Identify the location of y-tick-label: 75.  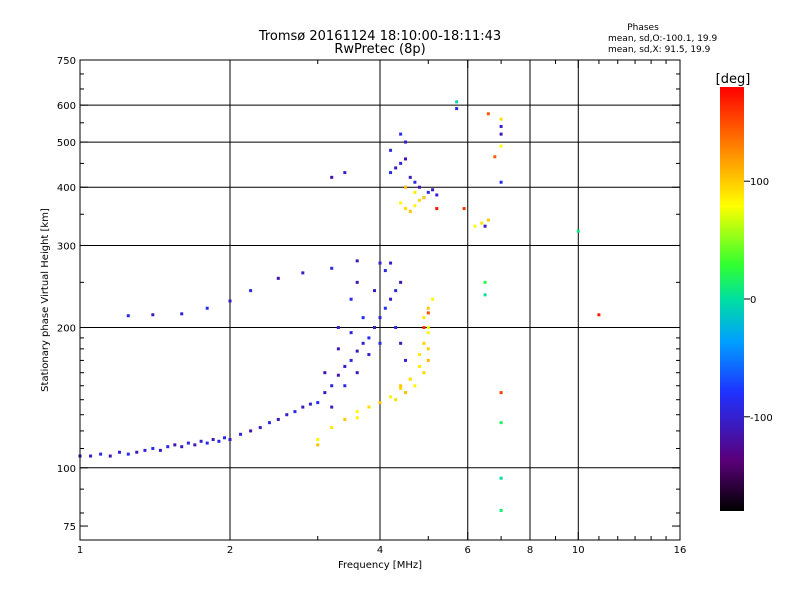
(69, 527).